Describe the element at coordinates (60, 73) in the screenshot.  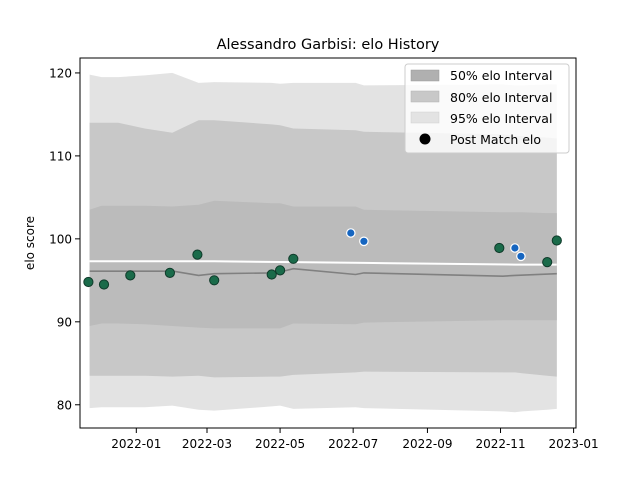
I see `y-tick-label: 120` at that location.